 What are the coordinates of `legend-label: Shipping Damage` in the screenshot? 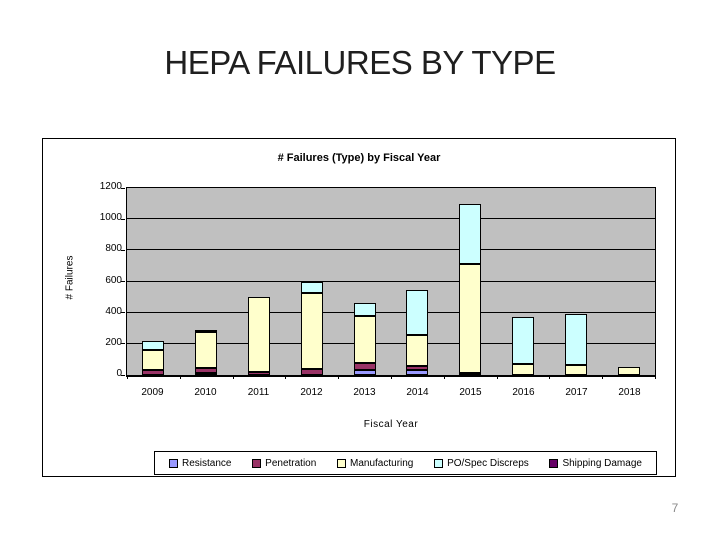 It's located at (602, 463).